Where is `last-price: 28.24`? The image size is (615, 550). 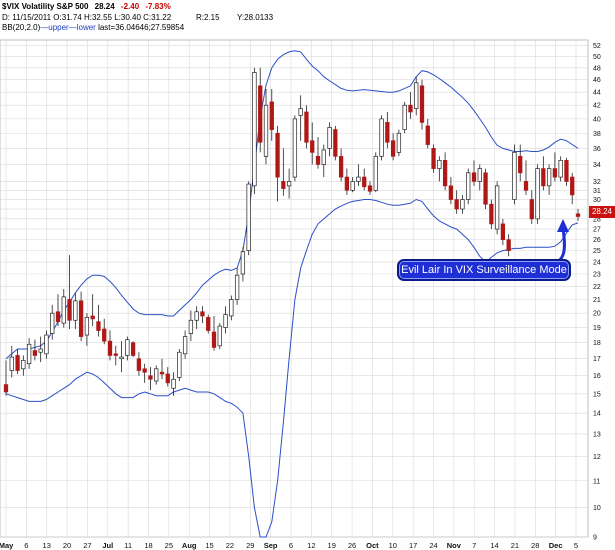 last-price: 28.24 is located at coordinates (104, 6).